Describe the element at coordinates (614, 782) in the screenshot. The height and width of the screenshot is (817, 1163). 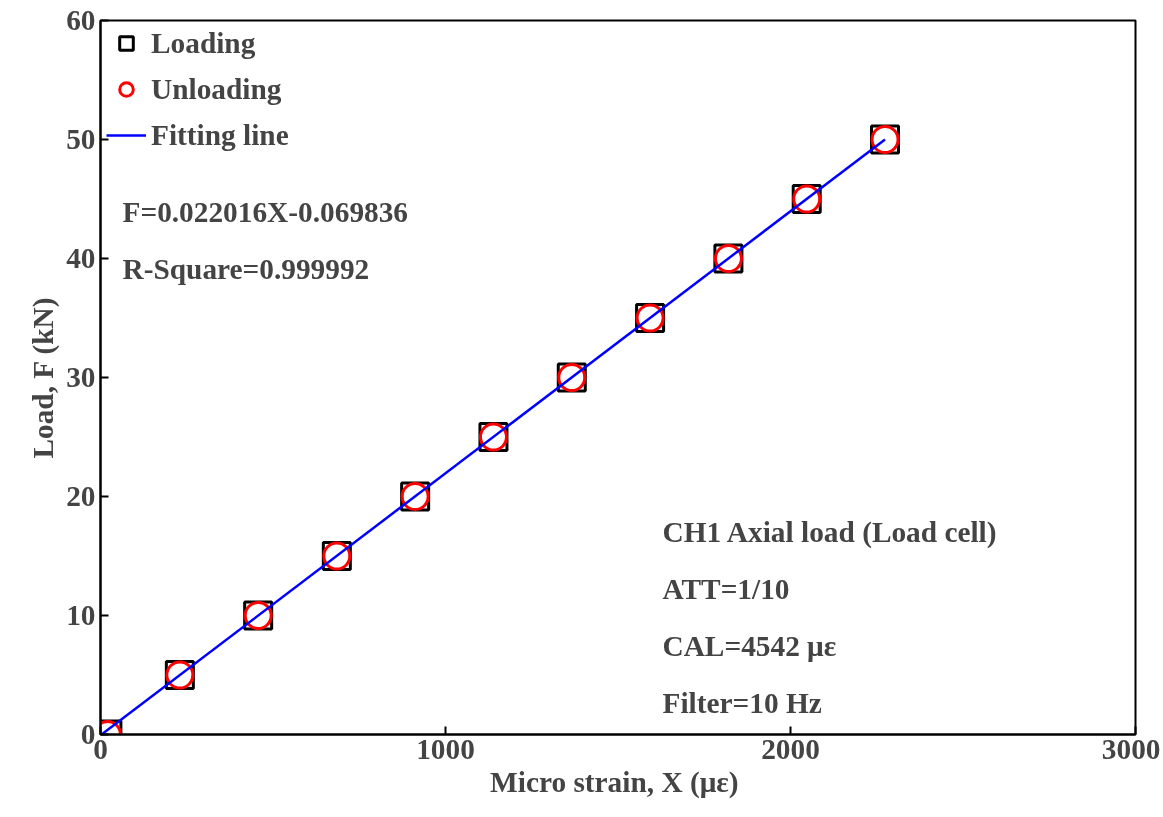
I see `x-axis-title: Micro strain, X (με)` at that location.